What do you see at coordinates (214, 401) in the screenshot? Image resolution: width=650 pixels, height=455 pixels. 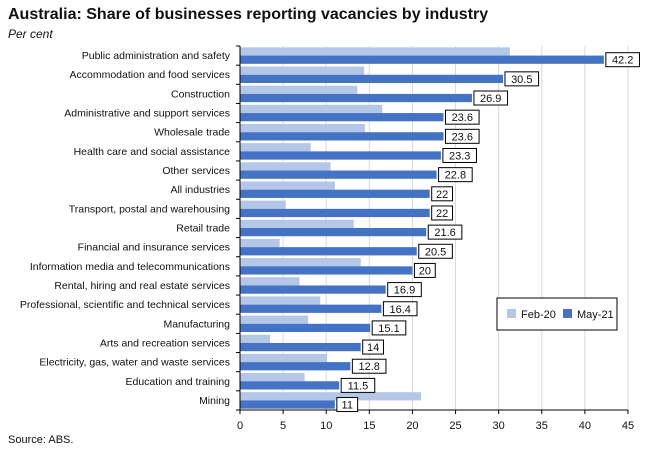 I see `category-label: Mining` at bounding box center [214, 401].